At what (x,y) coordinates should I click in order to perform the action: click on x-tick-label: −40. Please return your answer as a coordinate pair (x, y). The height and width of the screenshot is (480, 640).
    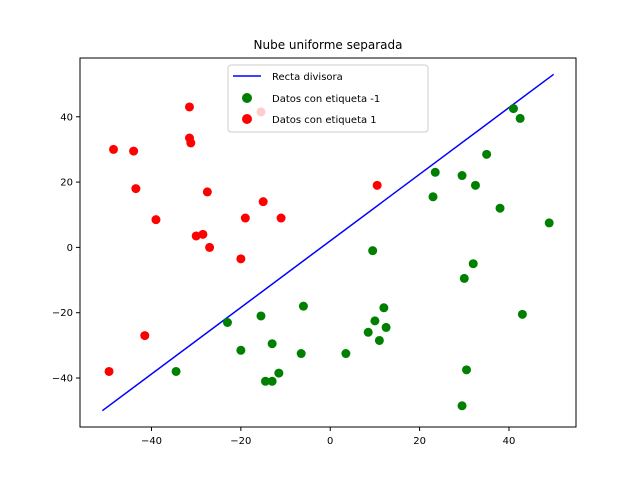
    Looking at the image, I should click on (151, 441).